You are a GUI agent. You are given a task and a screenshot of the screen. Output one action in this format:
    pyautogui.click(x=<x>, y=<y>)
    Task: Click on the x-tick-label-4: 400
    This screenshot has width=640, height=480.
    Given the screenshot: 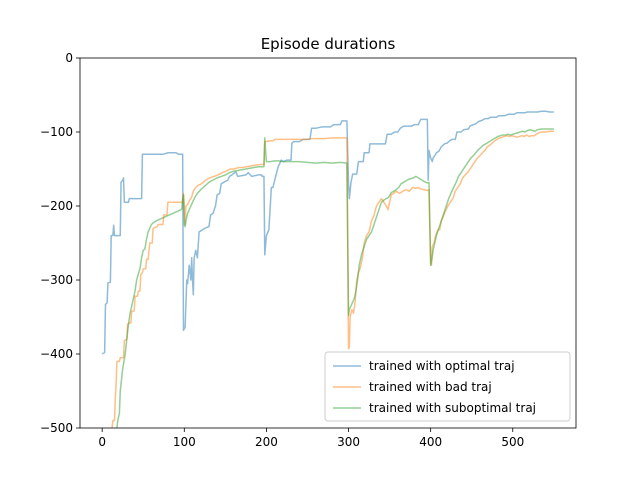 What is the action you would take?
    pyautogui.click(x=430, y=442)
    